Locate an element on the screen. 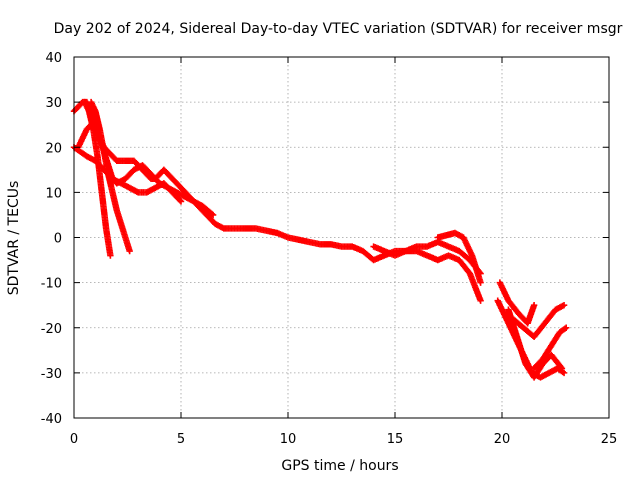  y-tick-label: -40 is located at coordinates (51, 419).